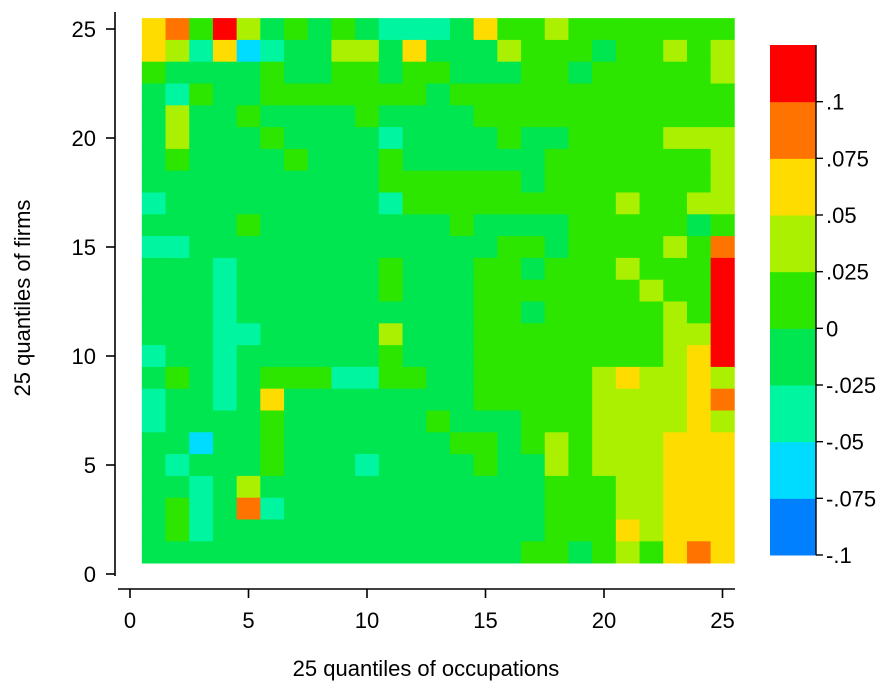 Image resolution: width=892 pixels, height=684 pixels. Describe the element at coordinates (84, 138) in the screenshot. I see `y-tick-label: 20` at that location.